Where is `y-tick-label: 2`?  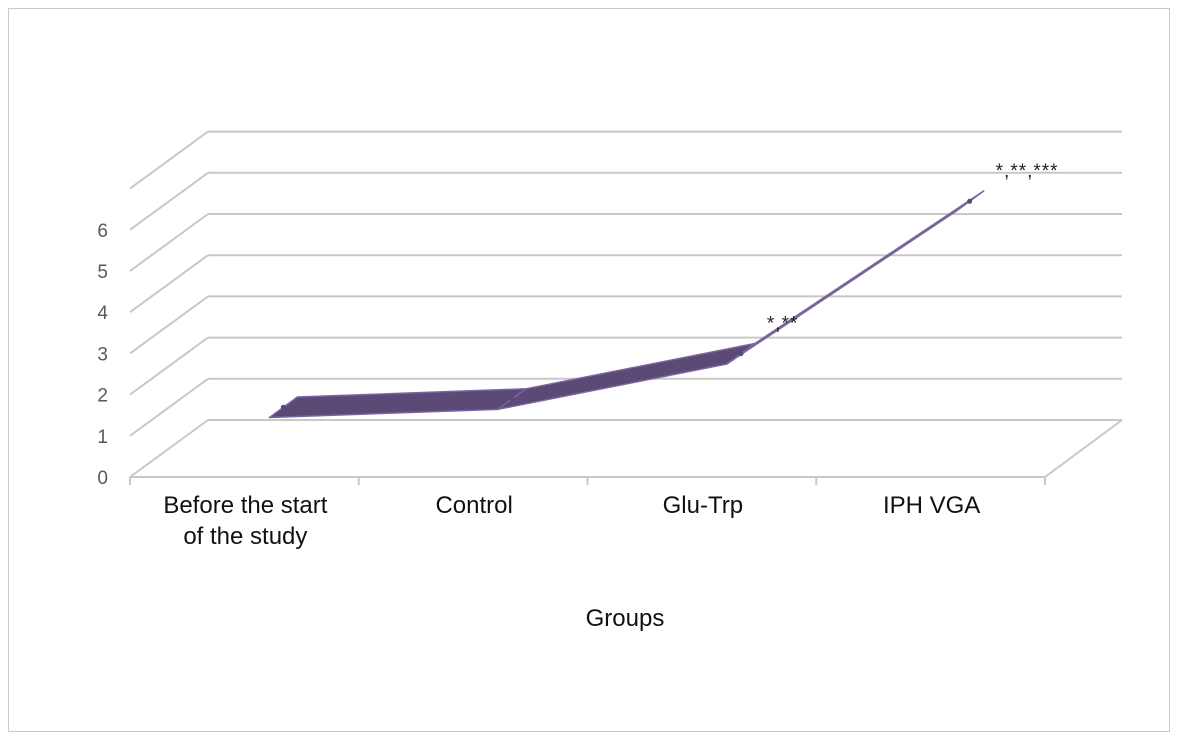
y-tick-label: 2 is located at coordinates (102, 396).